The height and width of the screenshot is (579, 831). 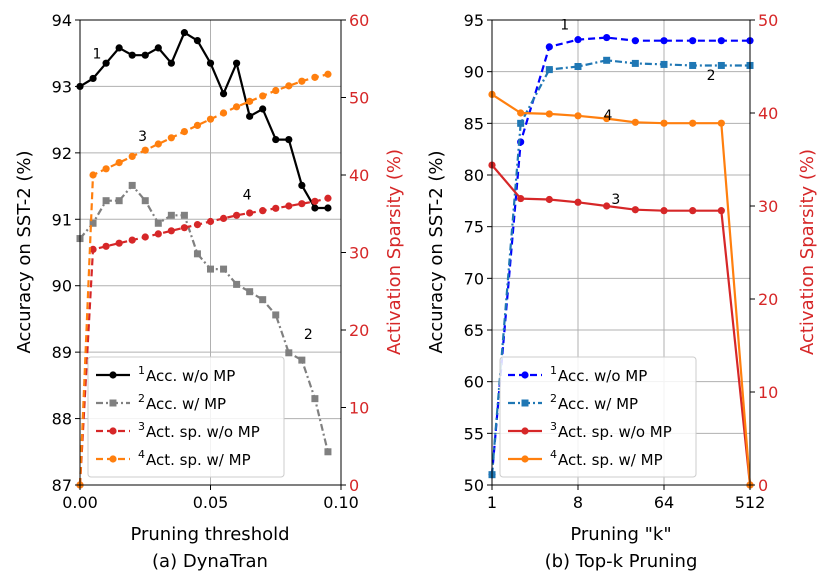 What do you see at coordinates (211, 502) in the screenshot?
I see `panel-a-xtick-label: 0.05` at bounding box center [211, 502].